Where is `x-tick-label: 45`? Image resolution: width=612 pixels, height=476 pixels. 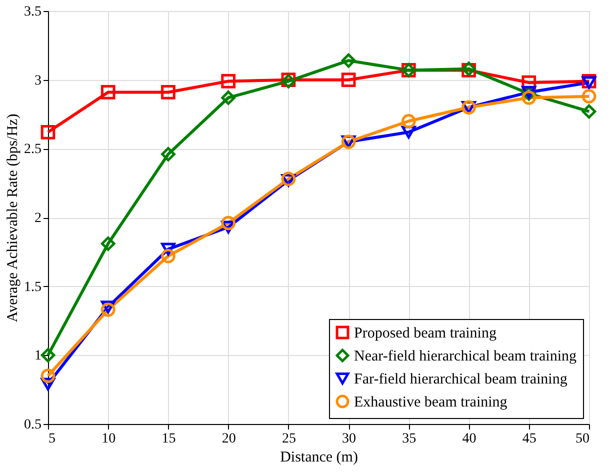 x-tick-label: 45 is located at coordinates (529, 439).